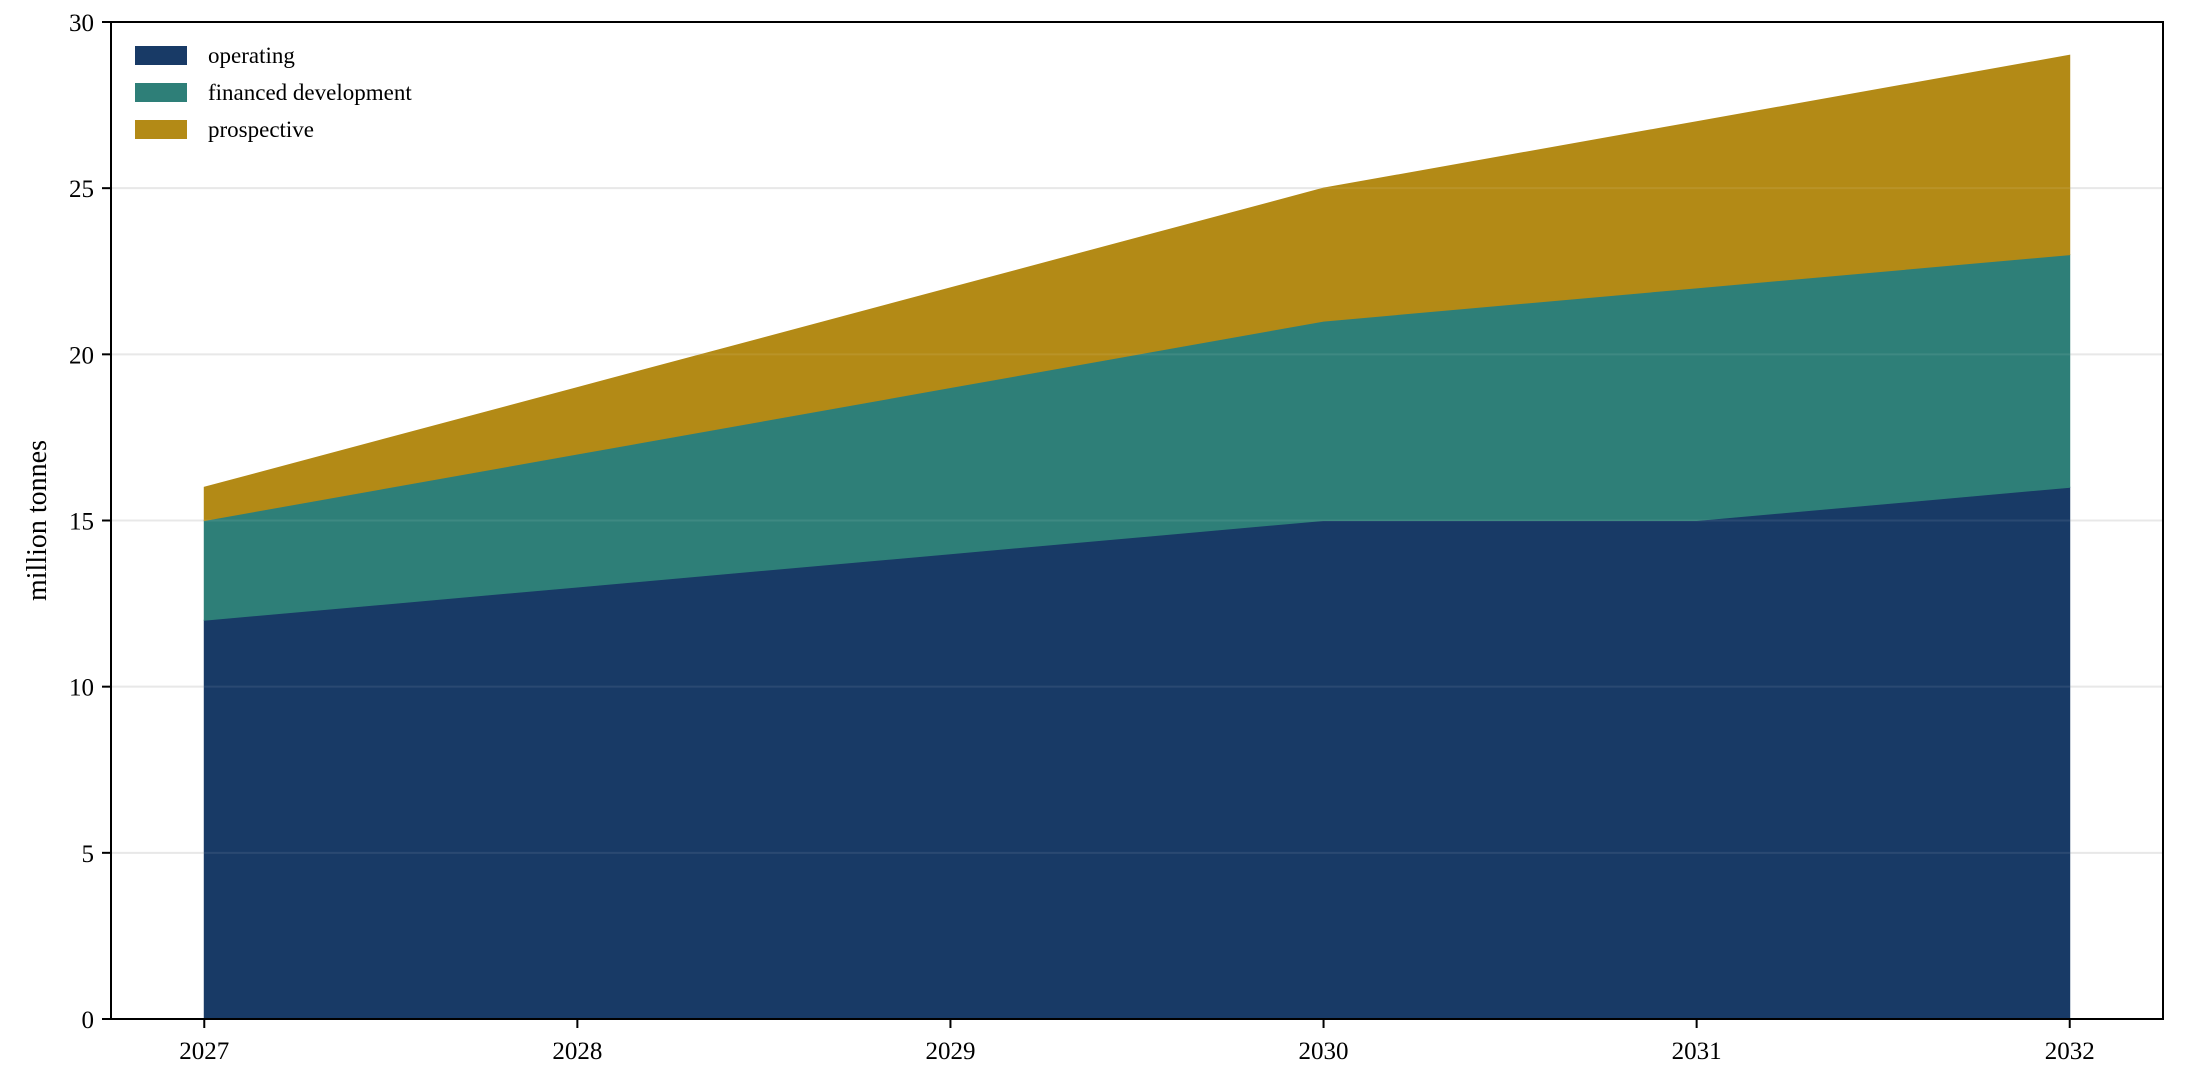  I want to click on y-axis-label: million tonnes, so click(37, 520).